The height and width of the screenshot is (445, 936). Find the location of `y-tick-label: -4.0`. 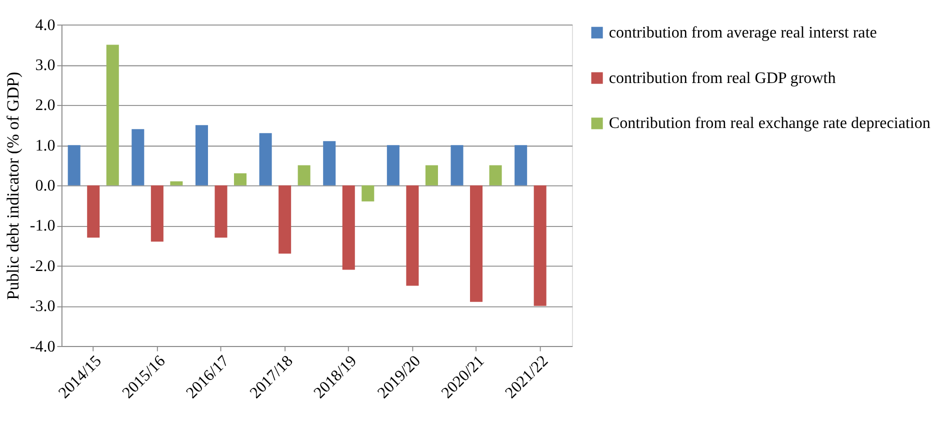

y-tick-label: -4.0 is located at coordinates (43, 347).